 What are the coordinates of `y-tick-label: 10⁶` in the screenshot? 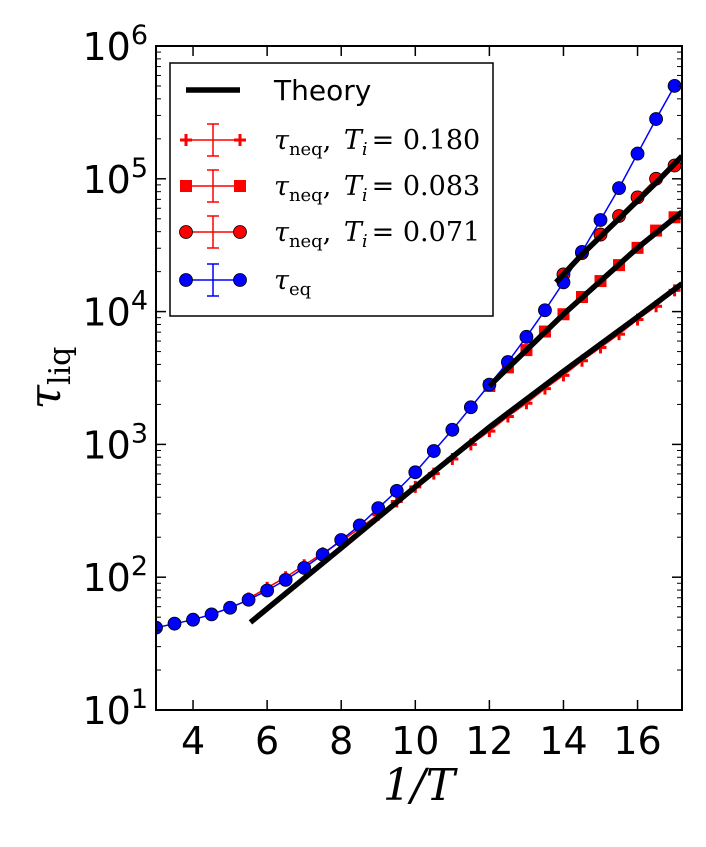 It's located at (115, 44).